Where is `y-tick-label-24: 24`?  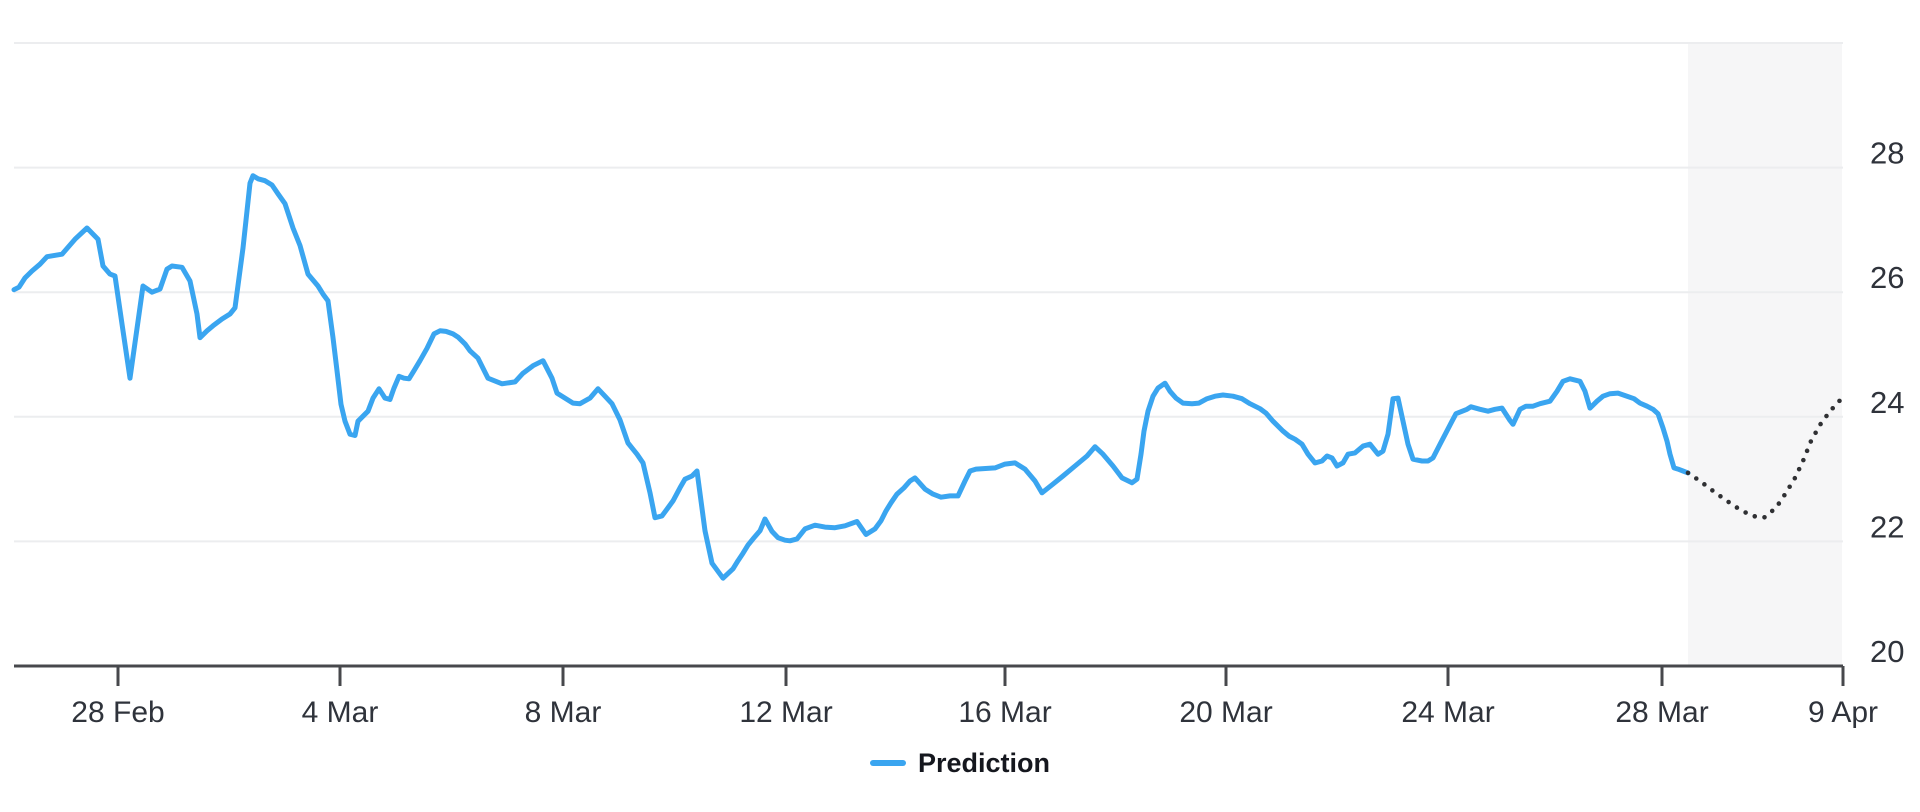
y-tick-label-24: 24 is located at coordinates (1887, 402).